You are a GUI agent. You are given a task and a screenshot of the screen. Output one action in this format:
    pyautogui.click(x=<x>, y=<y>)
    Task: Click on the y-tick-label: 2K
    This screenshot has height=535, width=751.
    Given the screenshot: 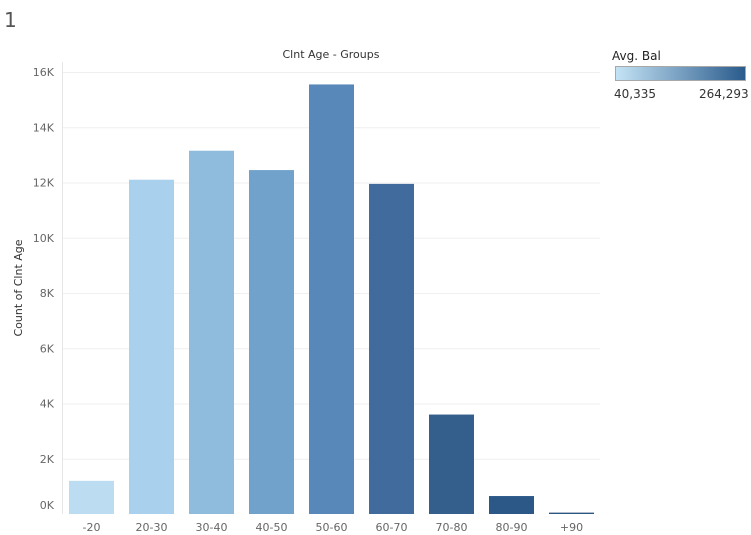 What is the action you would take?
    pyautogui.click(x=47, y=459)
    